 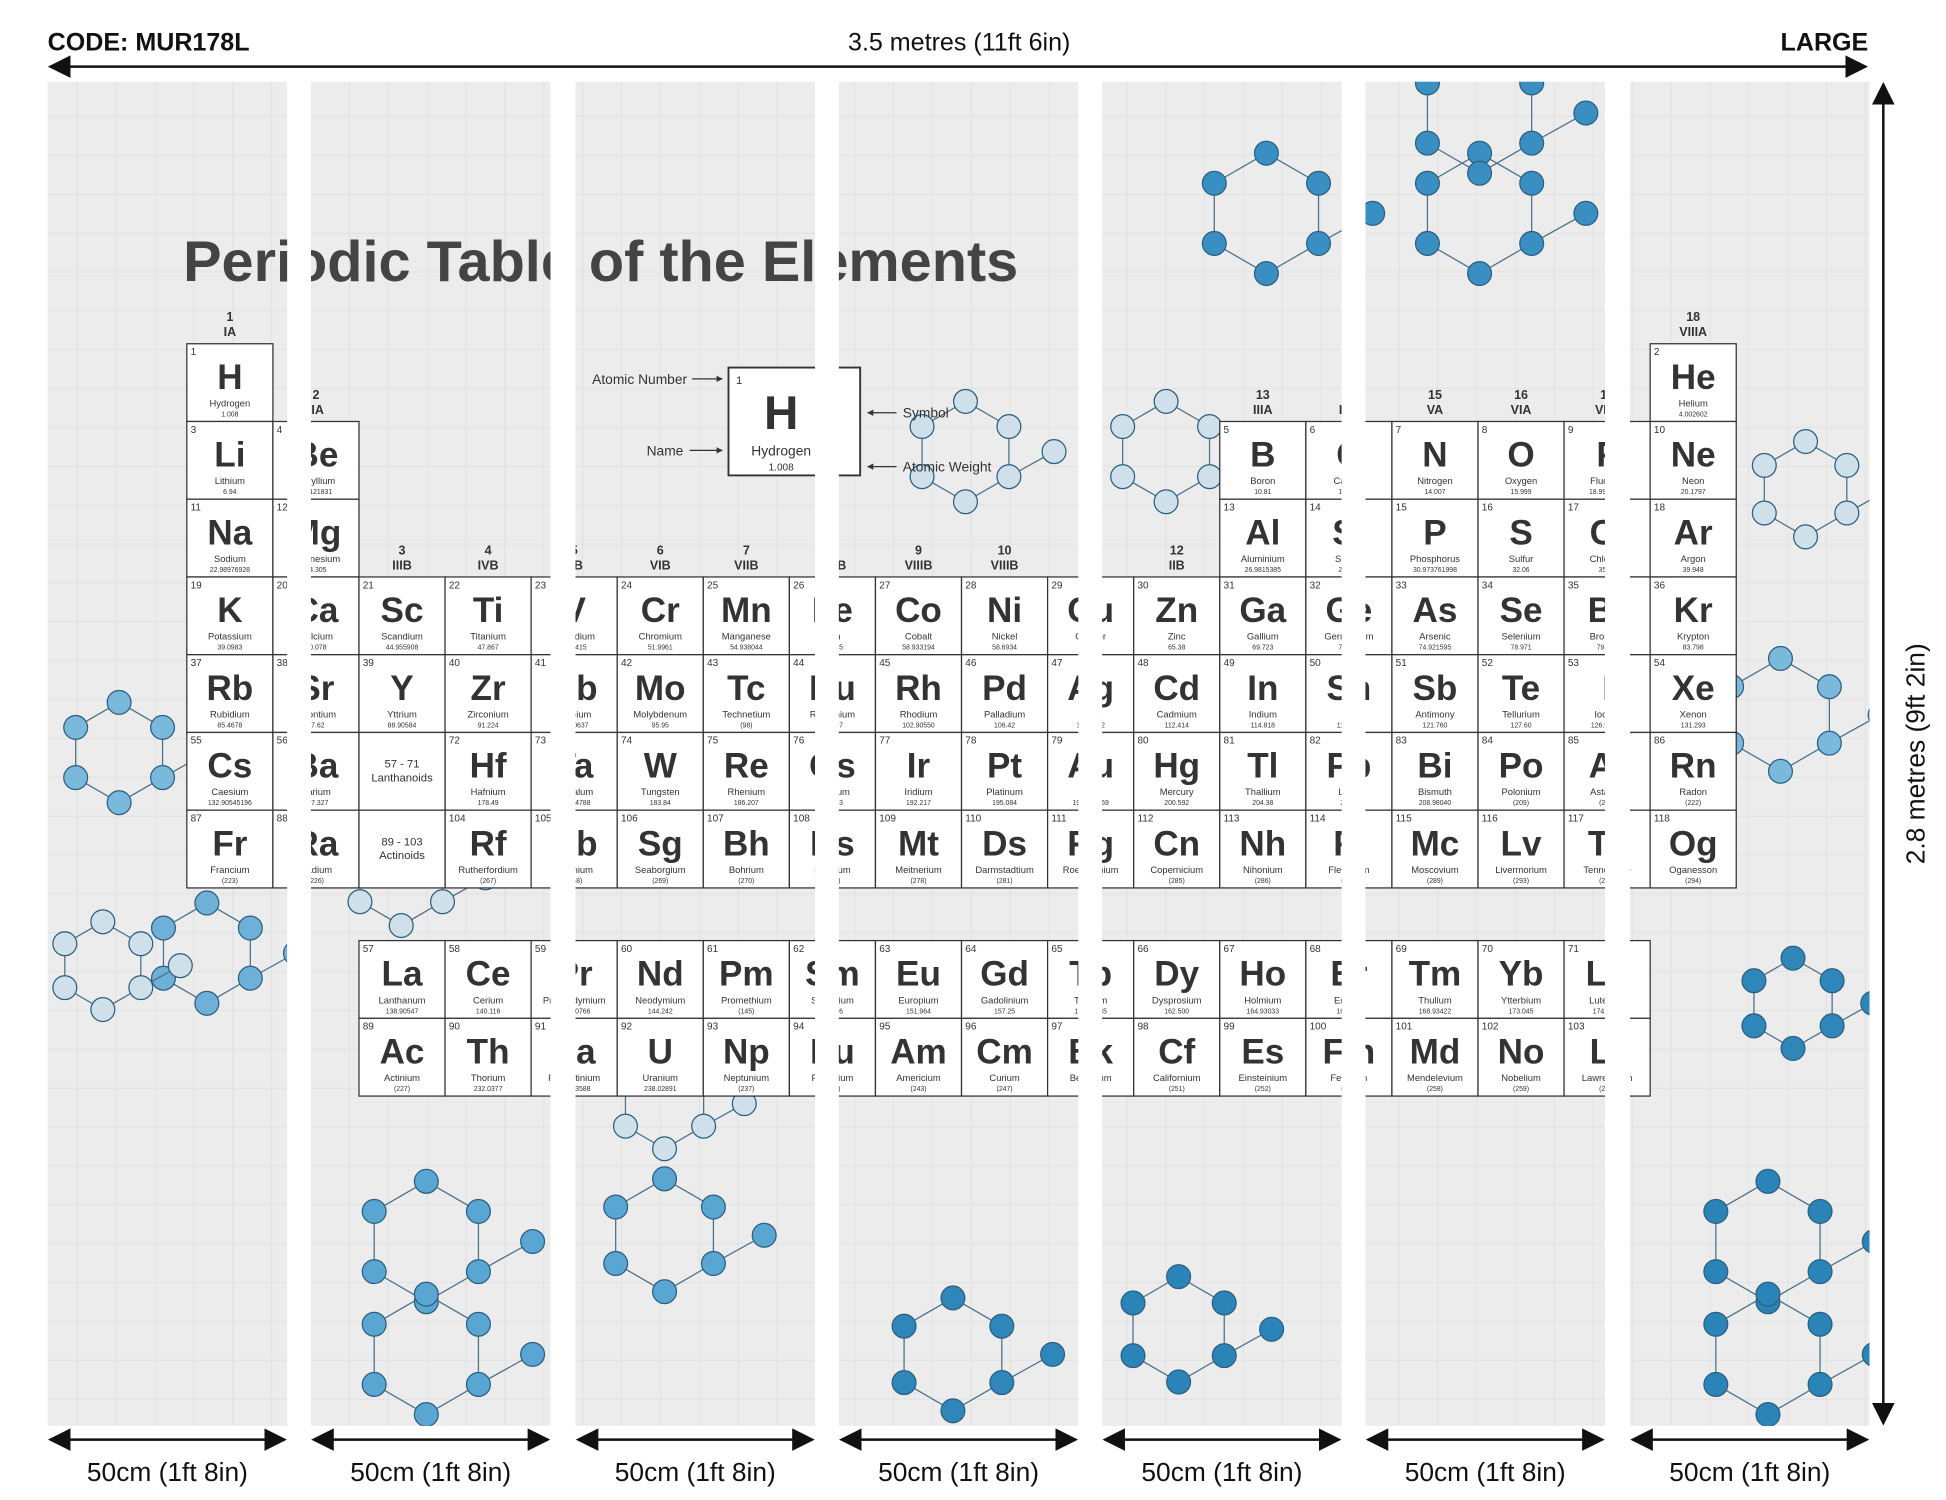 What do you see at coordinates (229, 869) in the screenshot?
I see `element-name: Francium` at bounding box center [229, 869].